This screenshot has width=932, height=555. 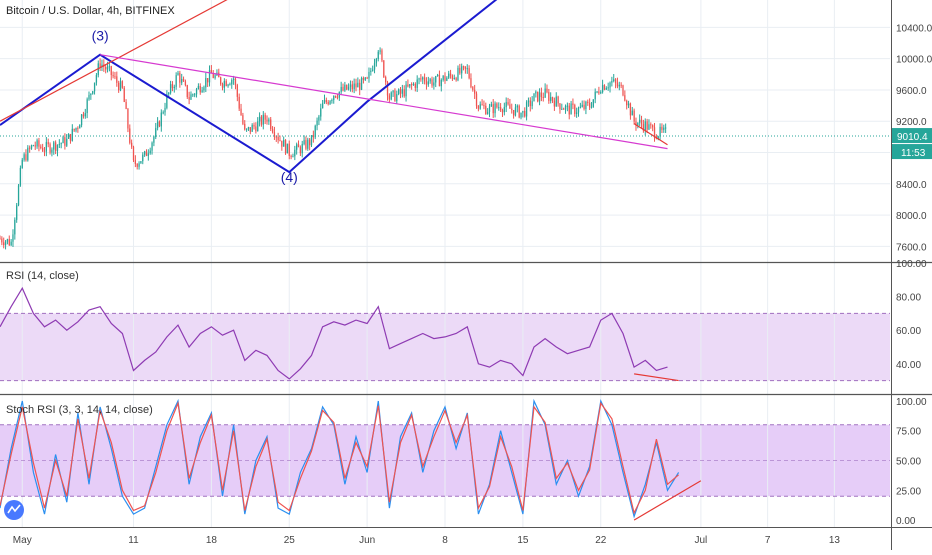 I want to click on rsi-title: RSI (14, close), so click(x=42, y=276).